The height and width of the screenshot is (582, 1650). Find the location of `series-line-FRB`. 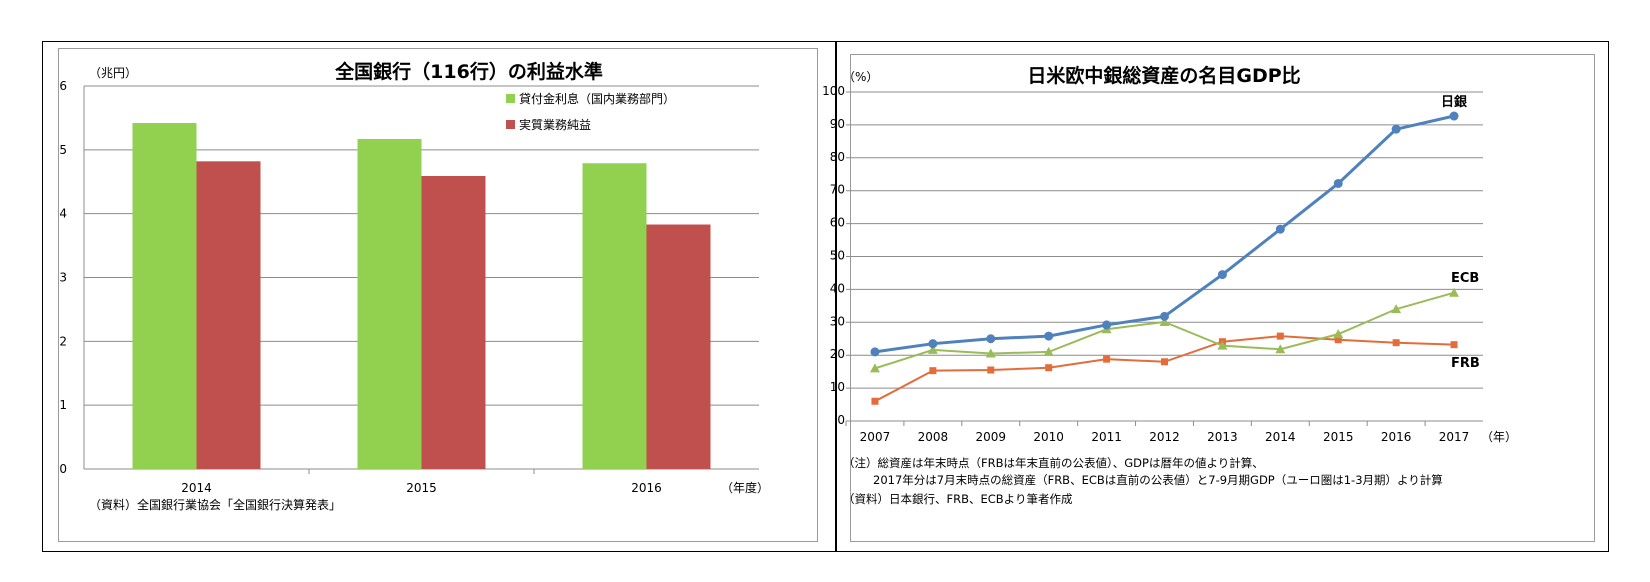

series-line-FRB is located at coordinates (1164, 369).